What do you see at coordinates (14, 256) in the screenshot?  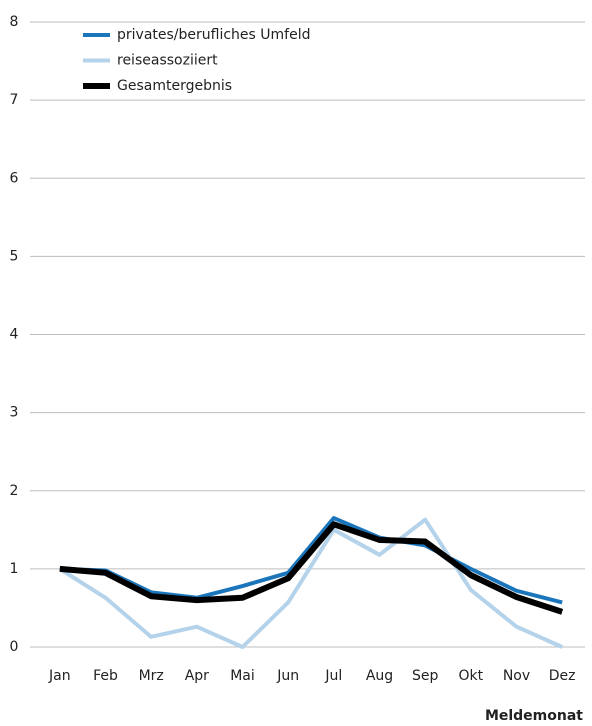 I see `y-tick-label: 5` at bounding box center [14, 256].